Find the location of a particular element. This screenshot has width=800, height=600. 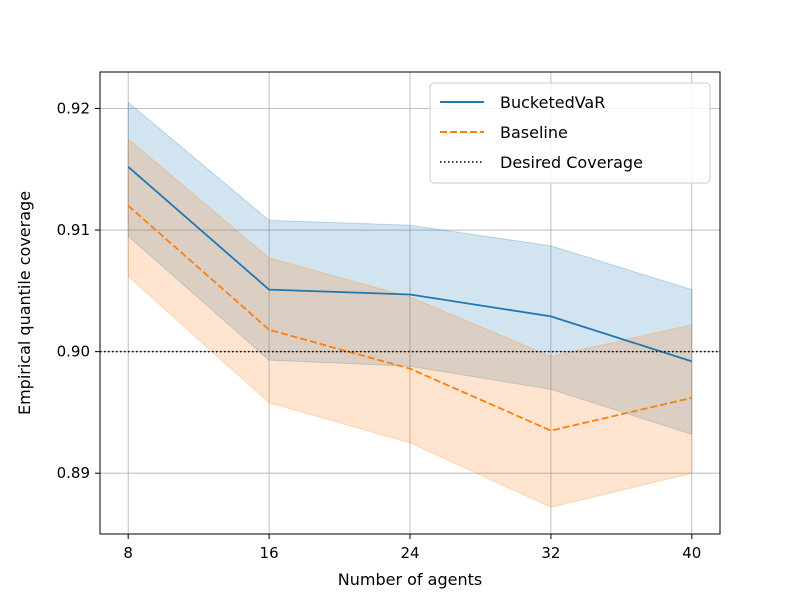

x-tick-label-16: 16 is located at coordinates (269, 553).